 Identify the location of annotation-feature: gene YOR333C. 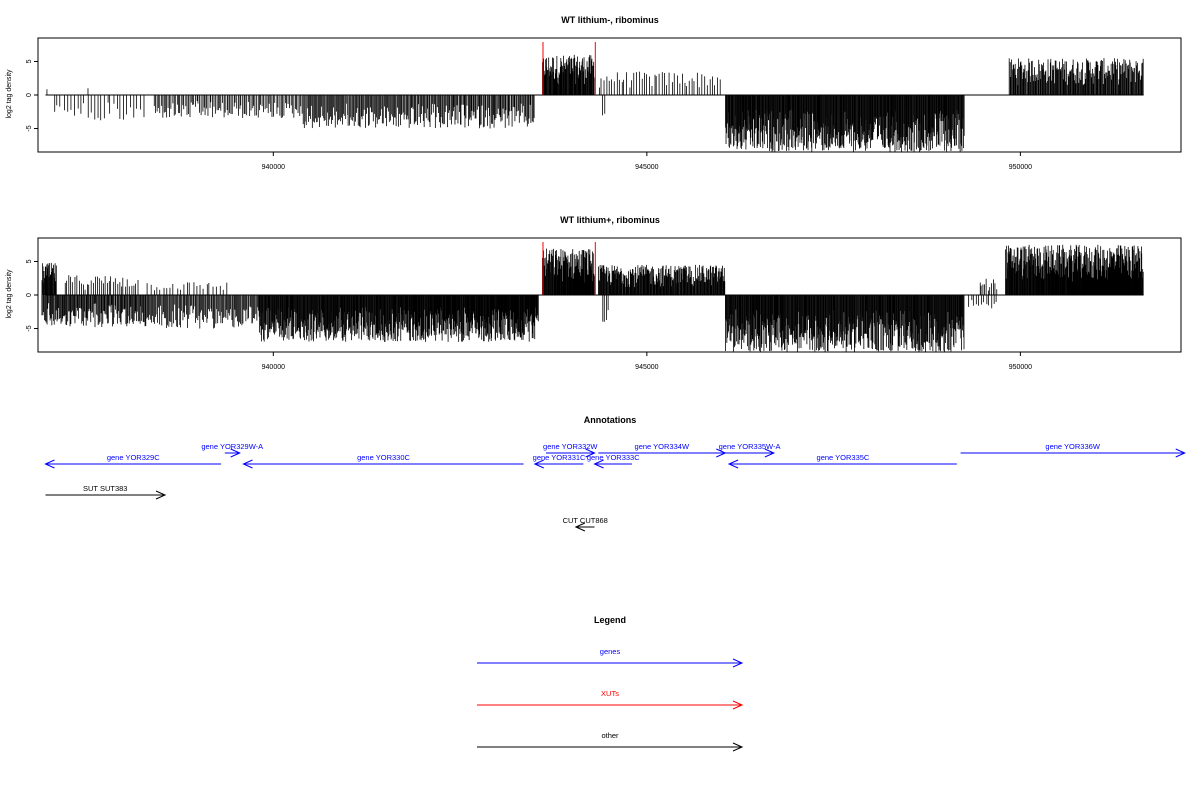
(613, 461).